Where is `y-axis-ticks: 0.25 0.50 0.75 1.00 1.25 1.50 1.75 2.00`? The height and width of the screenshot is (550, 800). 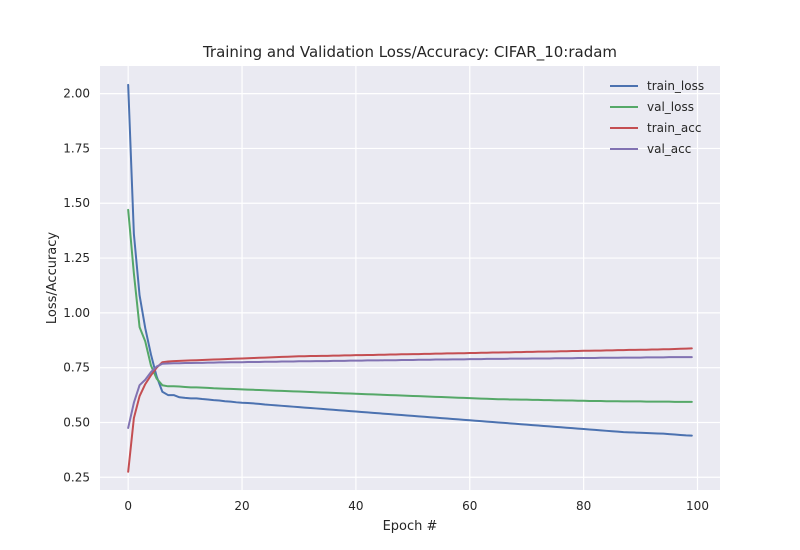 y-axis-ticks: 0.25 0.50 0.75 1.00 1.25 1.50 1.75 2.00 is located at coordinates (76, 286).